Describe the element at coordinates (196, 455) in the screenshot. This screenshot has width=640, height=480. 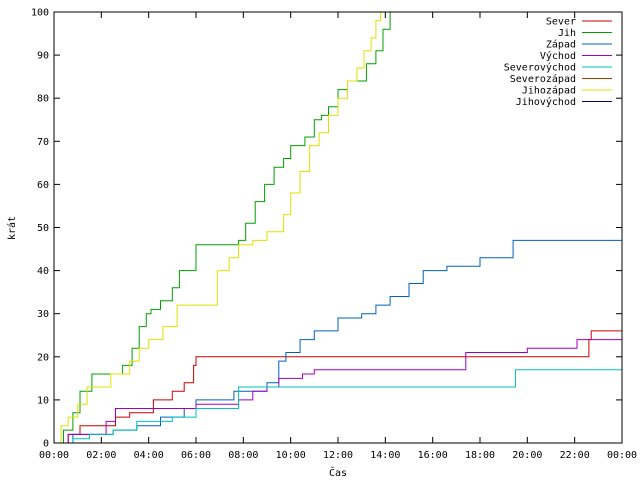
I see `x-tick-label: 06:00` at that location.